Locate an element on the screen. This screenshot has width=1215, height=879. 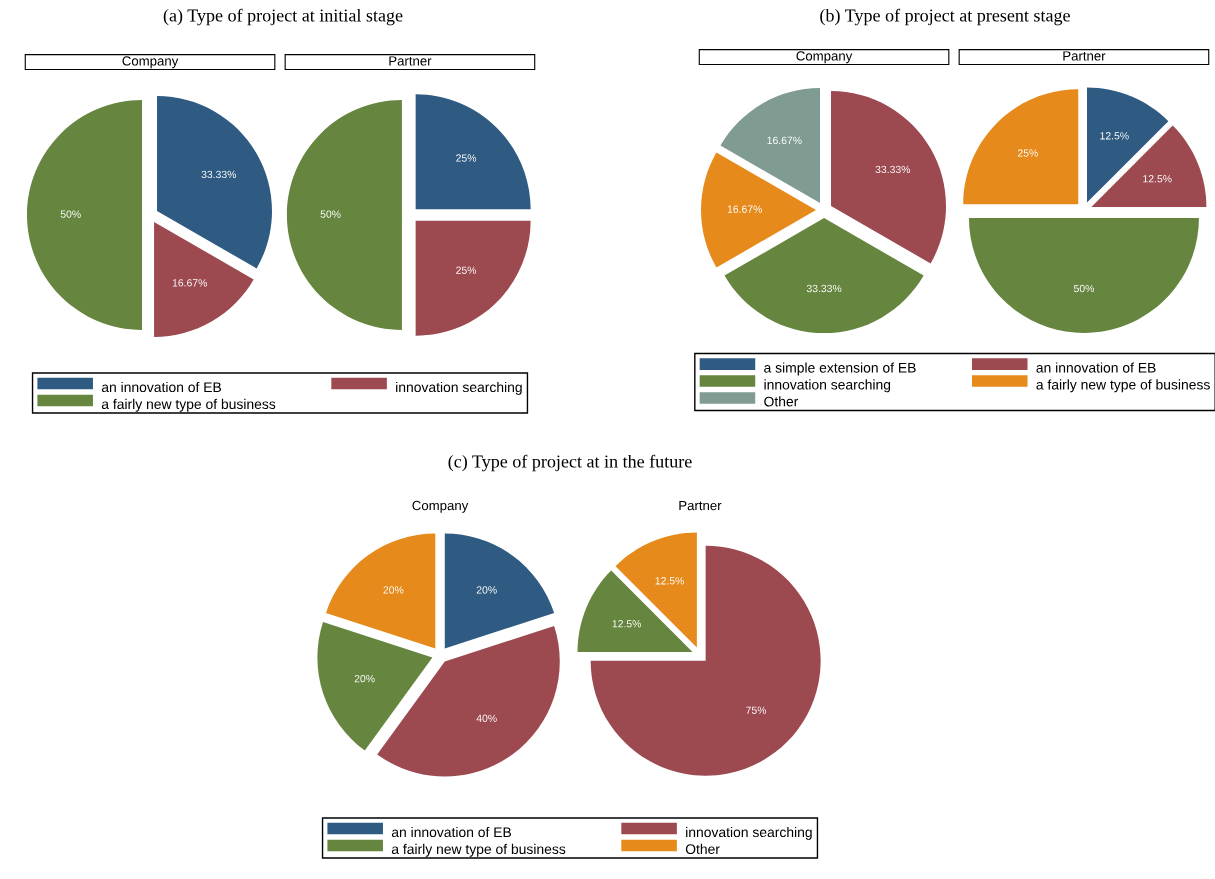
legend-label: a simple extension of EB is located at coordinates (840, 369).